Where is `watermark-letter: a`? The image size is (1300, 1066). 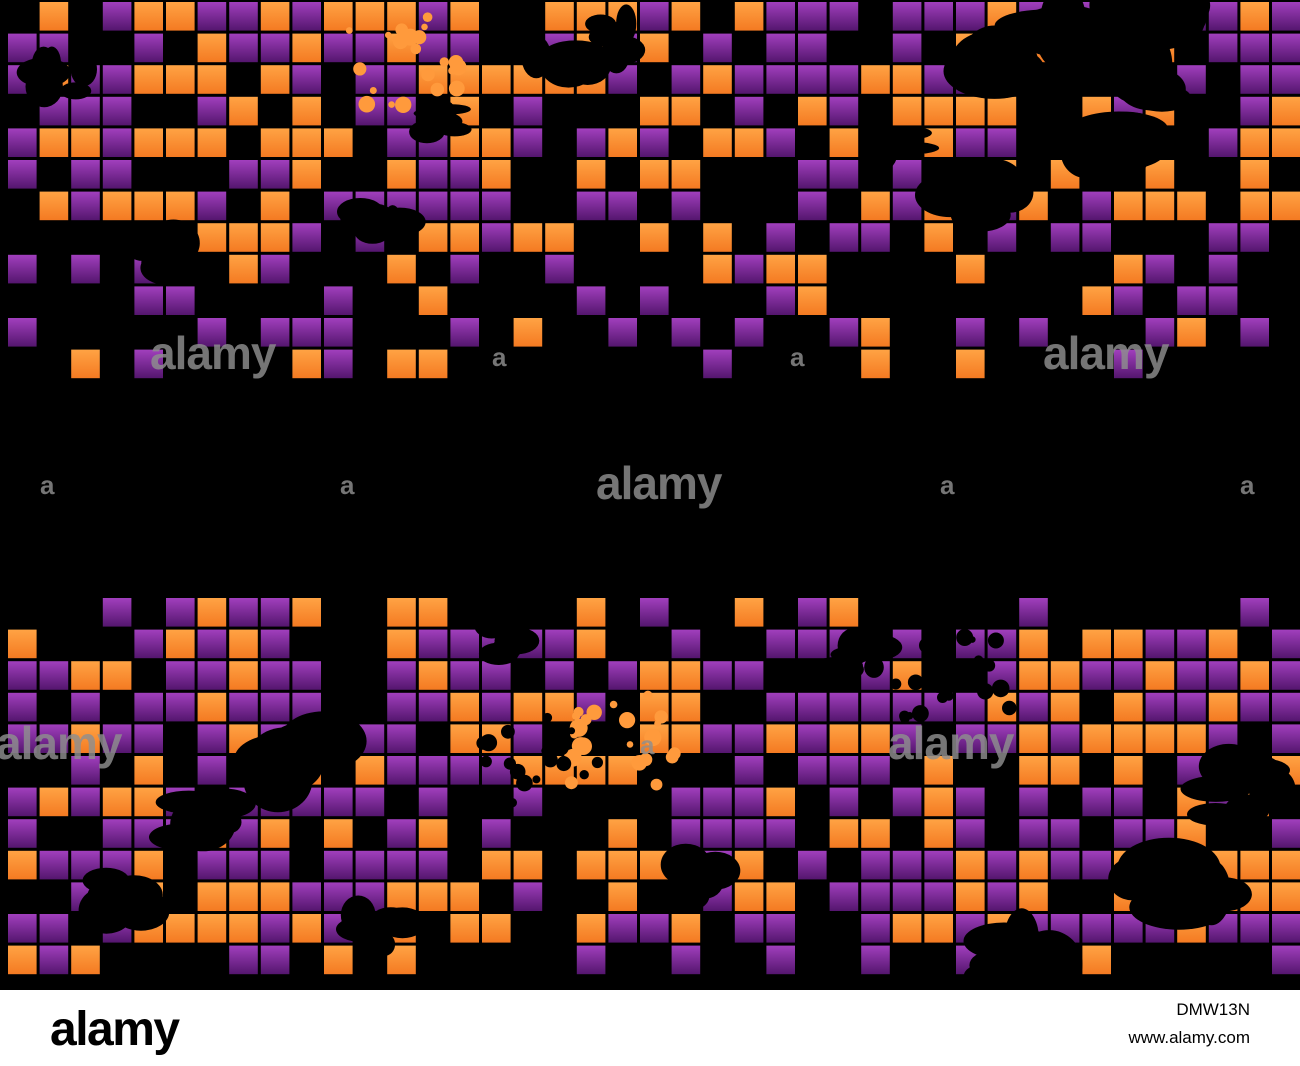
watermark-letter: a is located at coordinates (797, 357).